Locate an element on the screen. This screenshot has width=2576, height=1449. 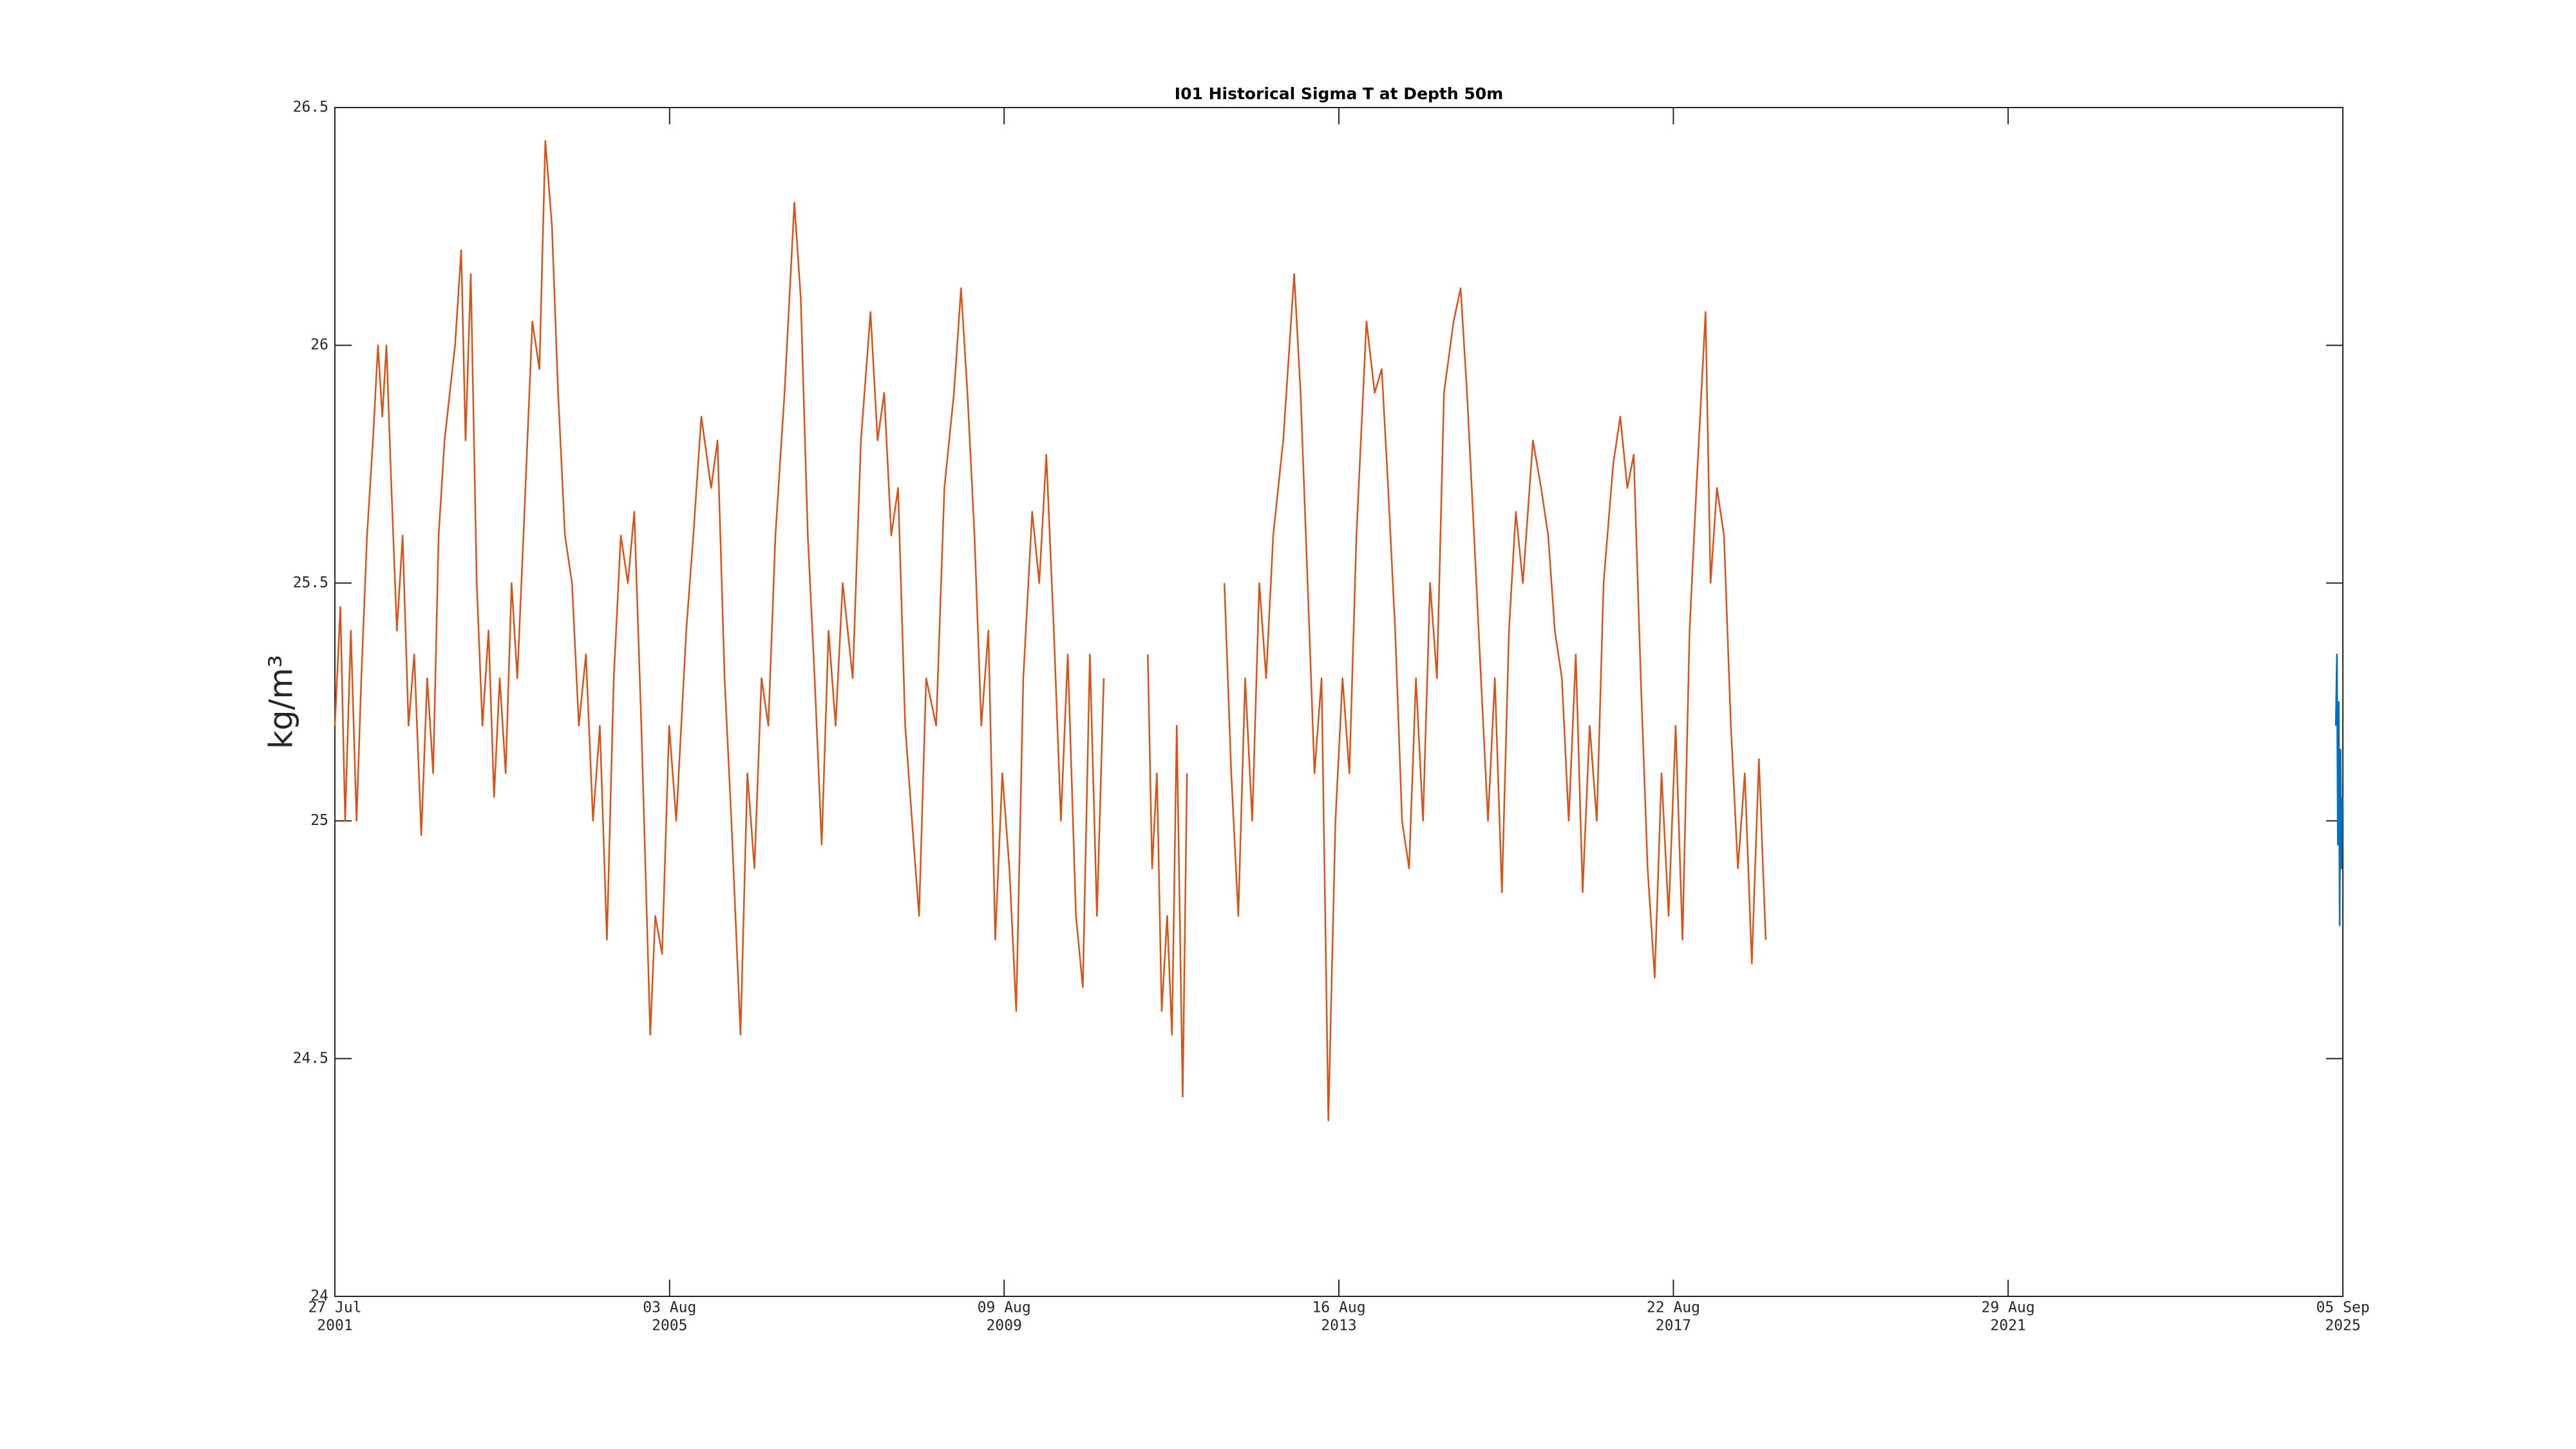
x-tick-label: 2005 is located at coordinates (669, 1326).